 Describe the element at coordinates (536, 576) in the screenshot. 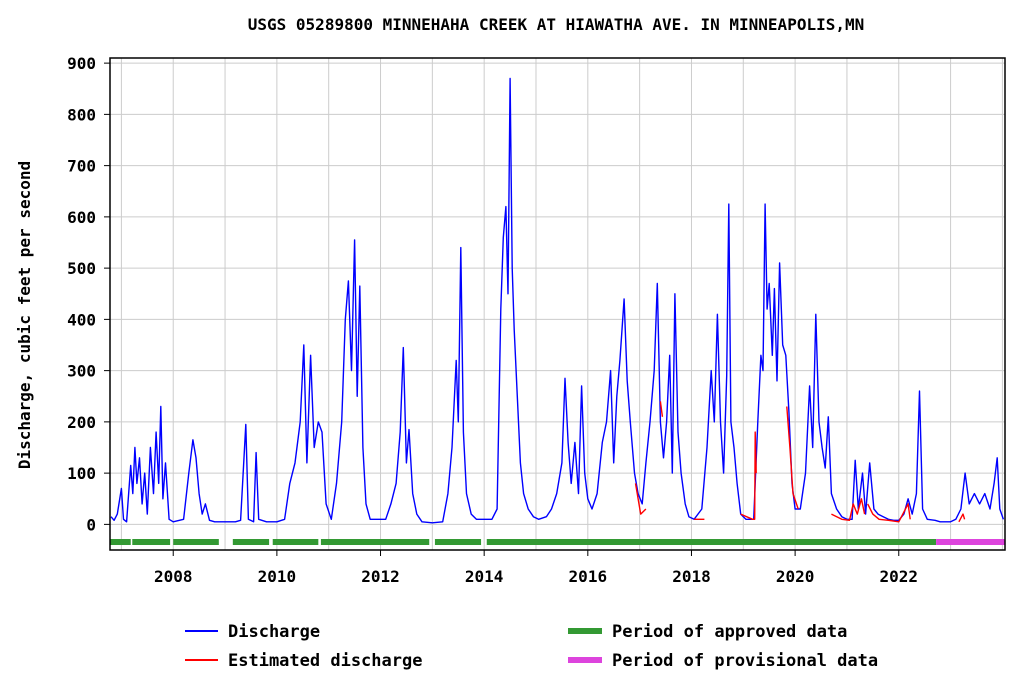

I see `x-tick-labels: 2008 2010 2012 2014 2016 2018 2020 2022` at that location.